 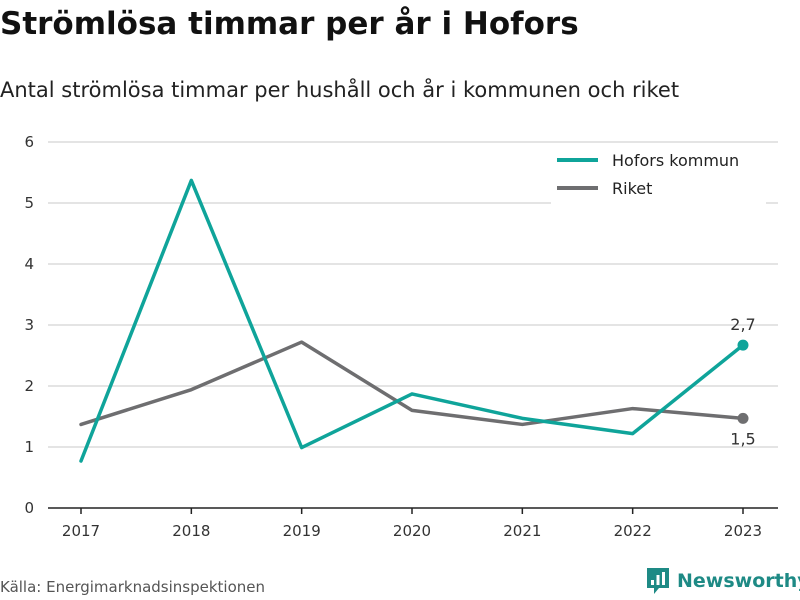 What do you see at coordinates (302, 531) in the screenshot?
I see `x-tick-label-2019: 2019` at bounding box center [302, 531].